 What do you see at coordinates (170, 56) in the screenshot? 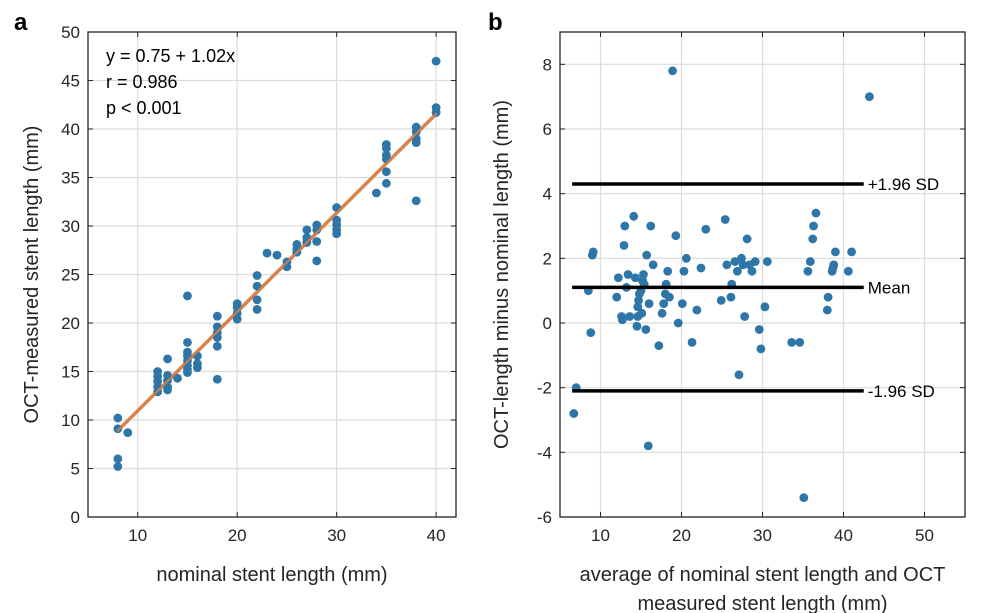
I see `stats-annotation: y = 0.75 + 1.02x` at bounding box center [170, 56].